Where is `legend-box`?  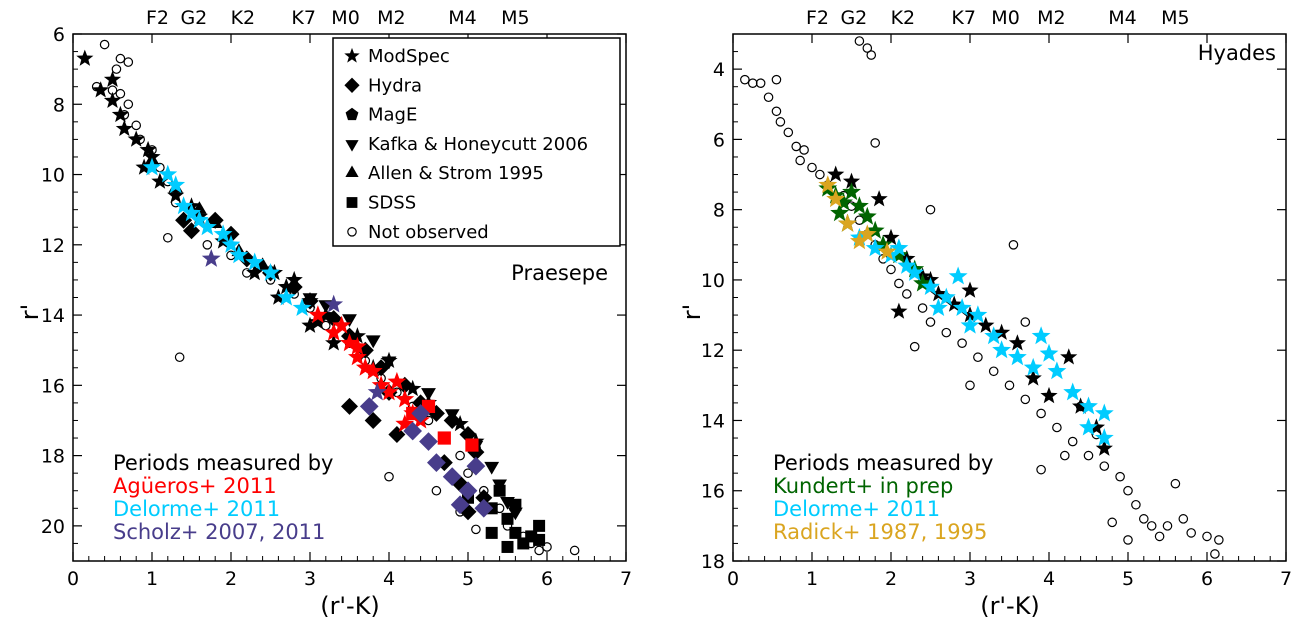 legend-box is located at coordinates (476, 142).